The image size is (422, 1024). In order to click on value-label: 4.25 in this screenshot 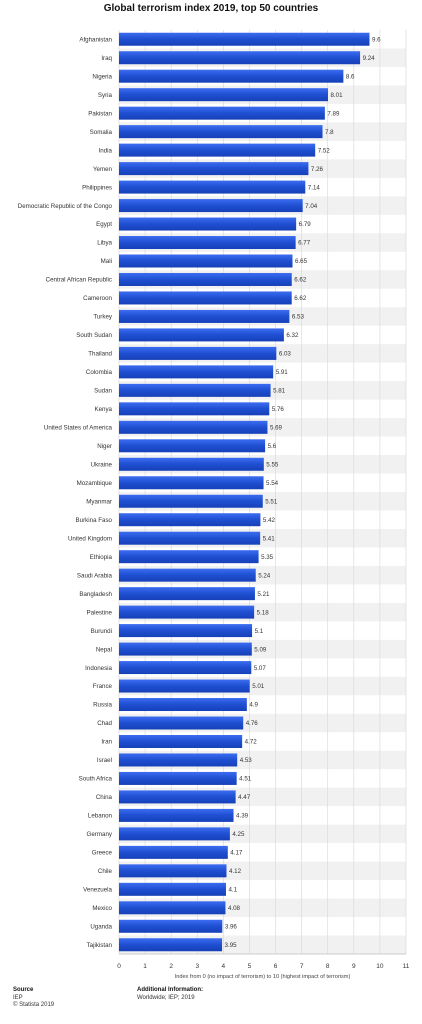, I will do `click(238, 834)`.